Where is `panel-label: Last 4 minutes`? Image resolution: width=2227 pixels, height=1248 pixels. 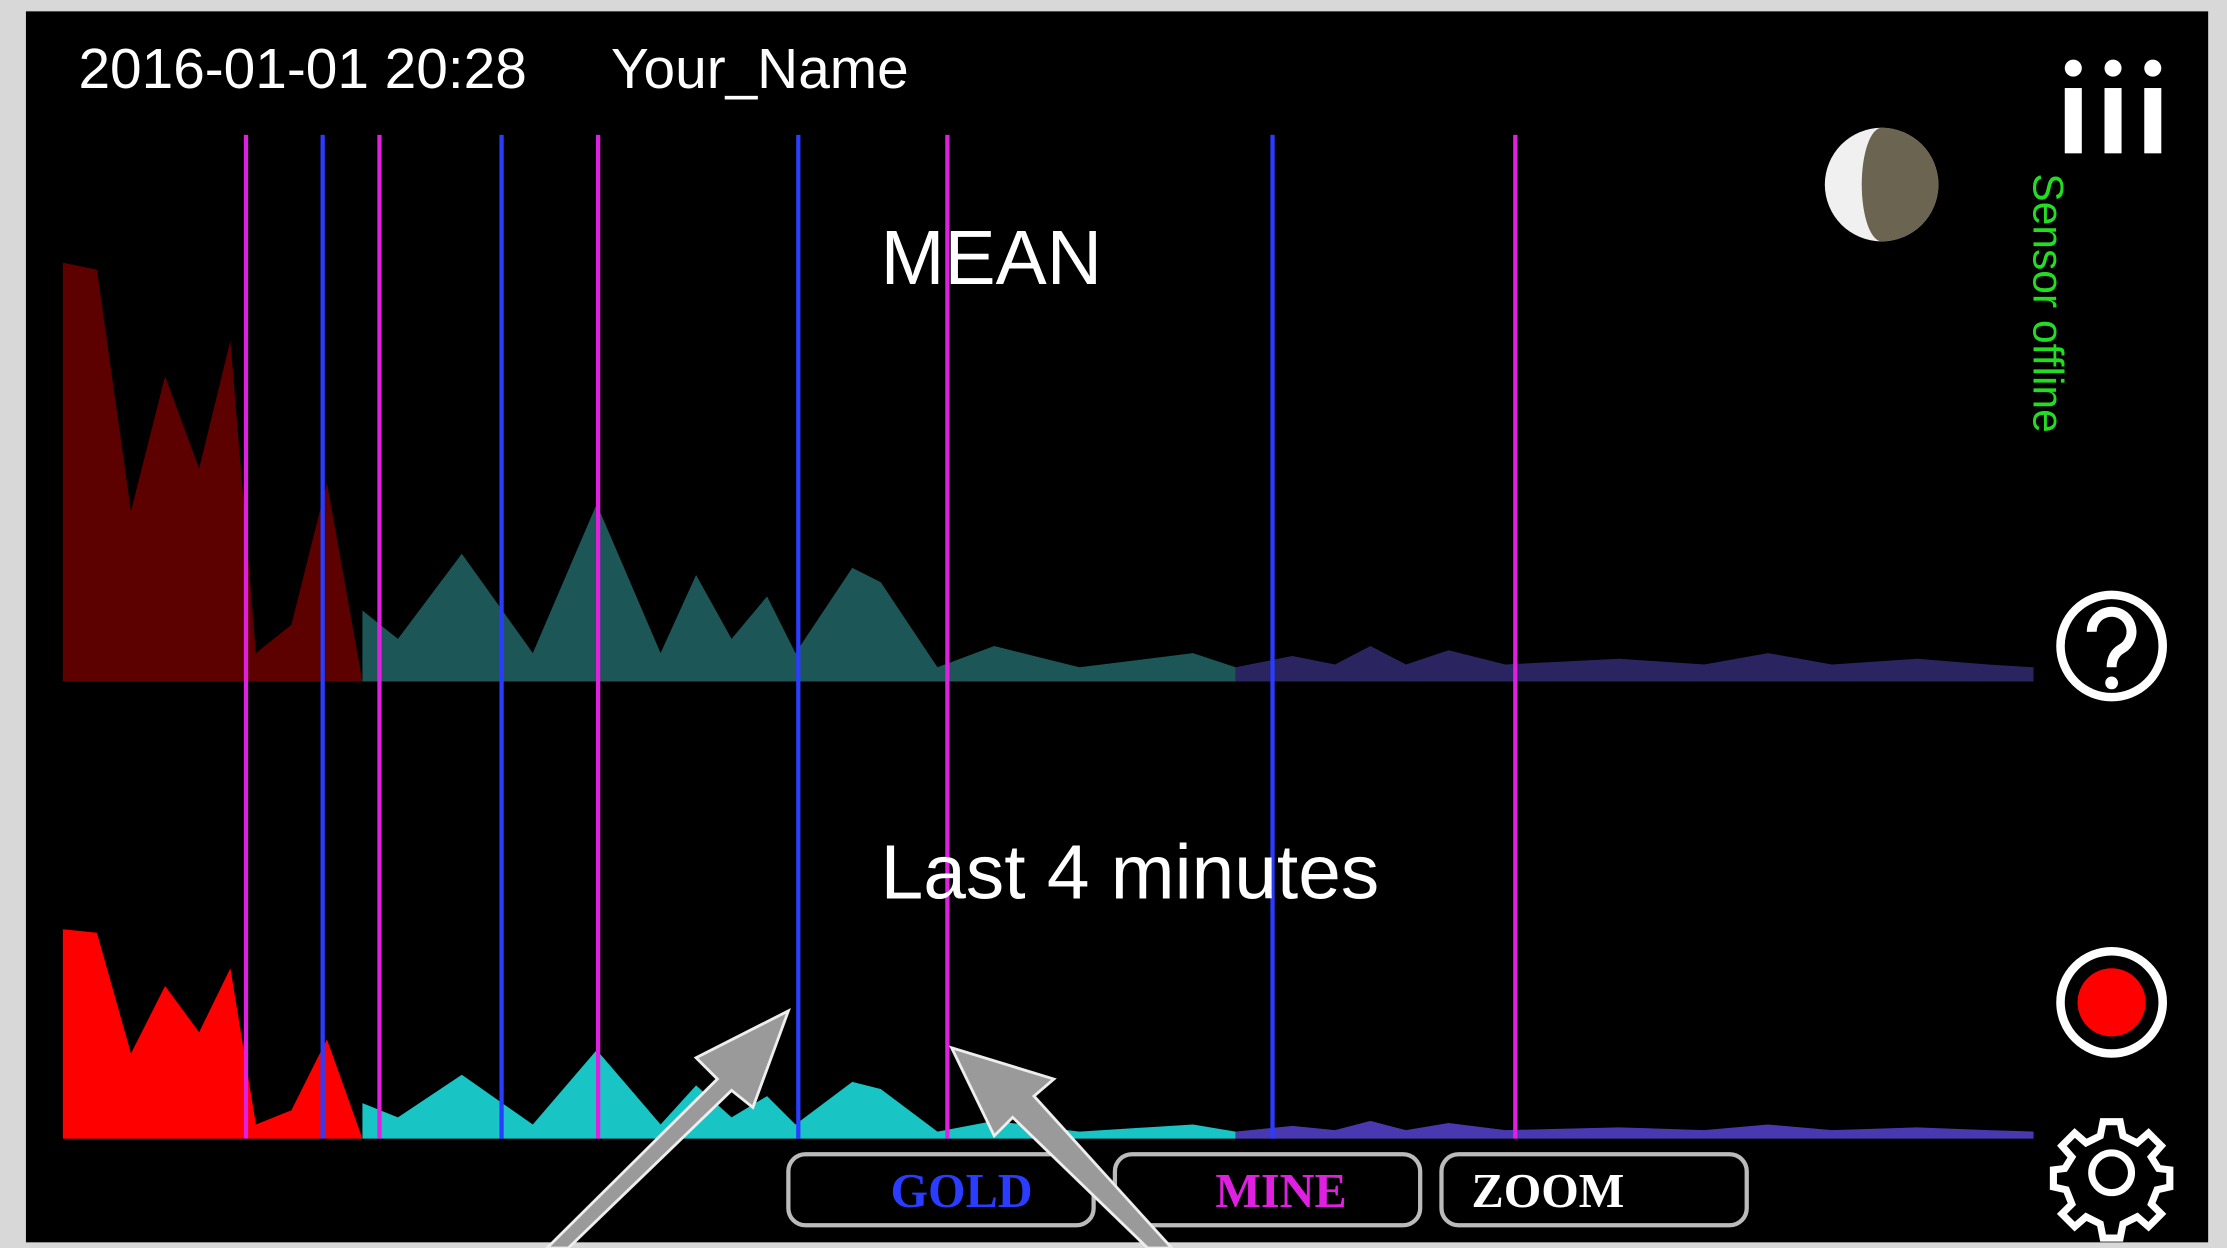 panel-label: Last 4 minutes is located at coordinates (1130, 873).